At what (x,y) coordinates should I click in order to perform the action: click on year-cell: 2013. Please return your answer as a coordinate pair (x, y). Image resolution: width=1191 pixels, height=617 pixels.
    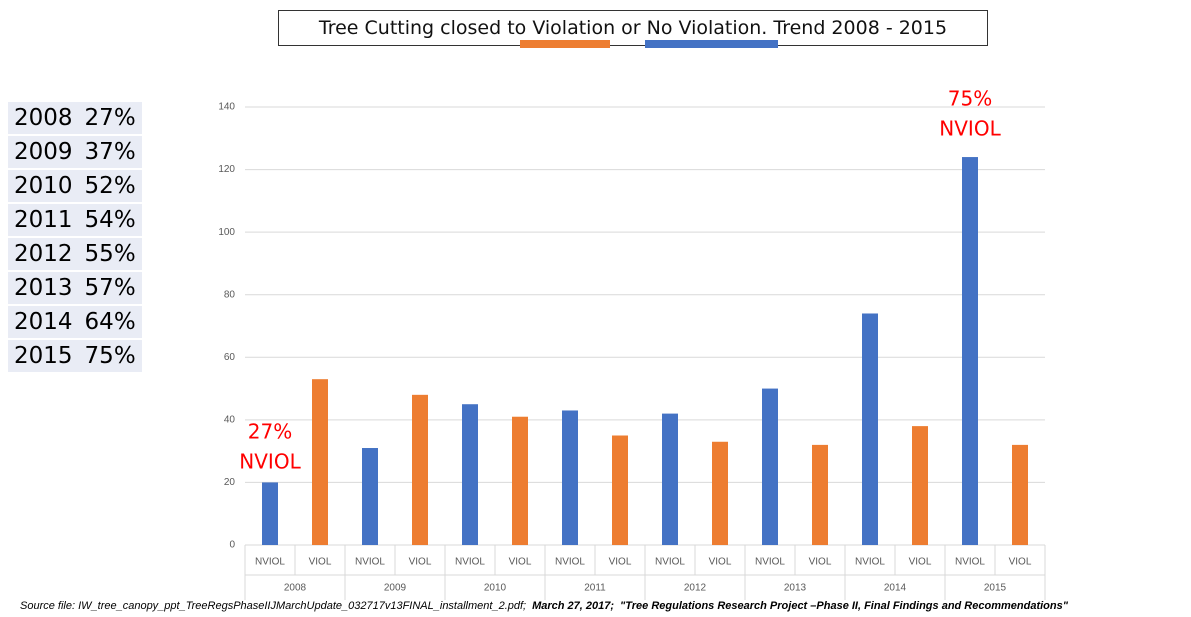
    Looking at the image, I should click on (43, 288).